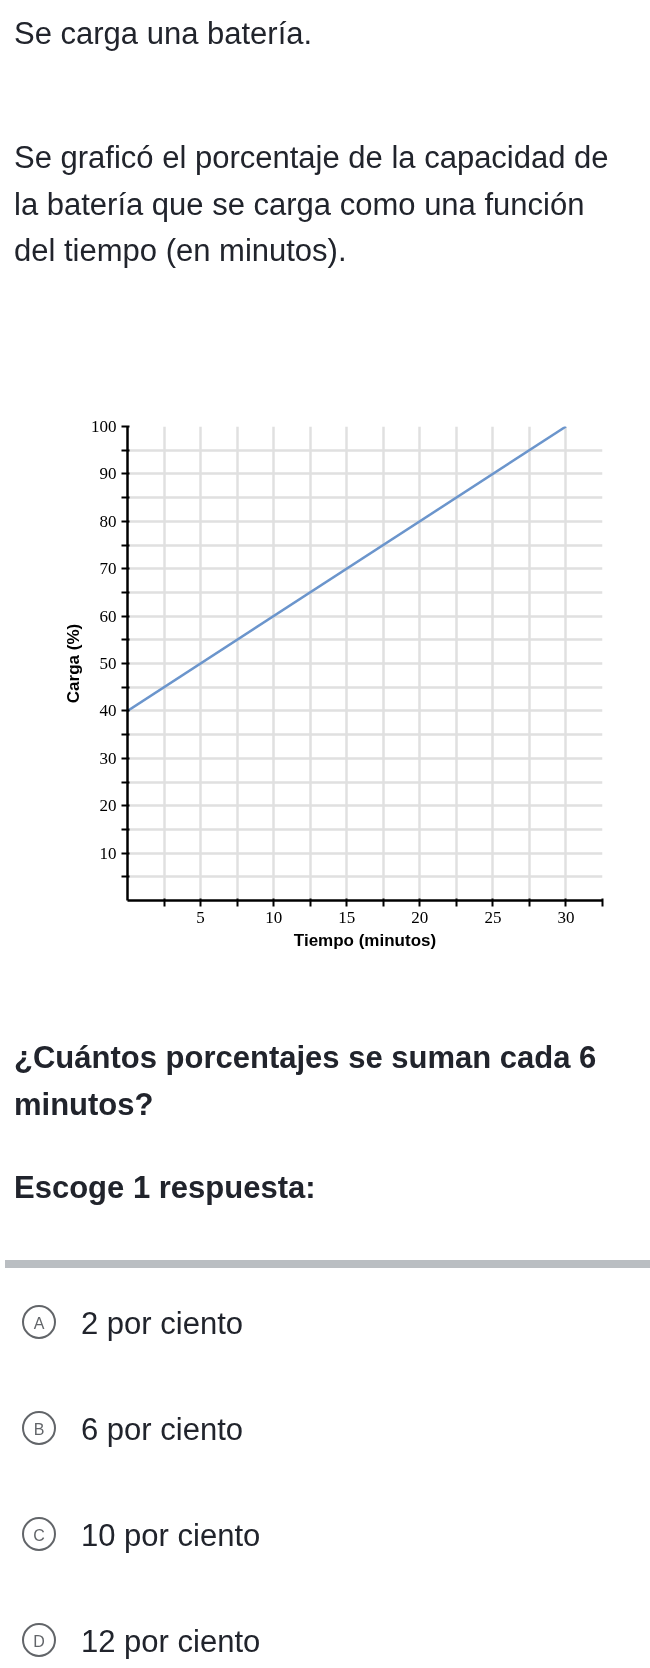 The height and width of the screenshot is (1668, 650). I want to click on text: ¿Cuántos porcentajes se suman cada 6 minutos?, so click(306, 1081).